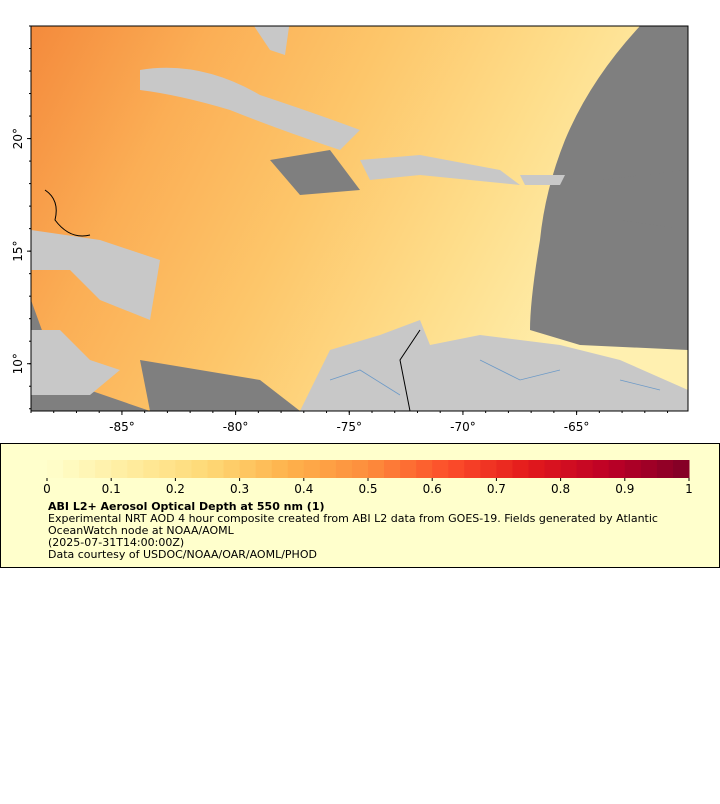 The image size is (720, 804). Describe the element at coordinates (560, 489) in the screenshot. I see `colorbar-tick-label: 0.8` at that location.